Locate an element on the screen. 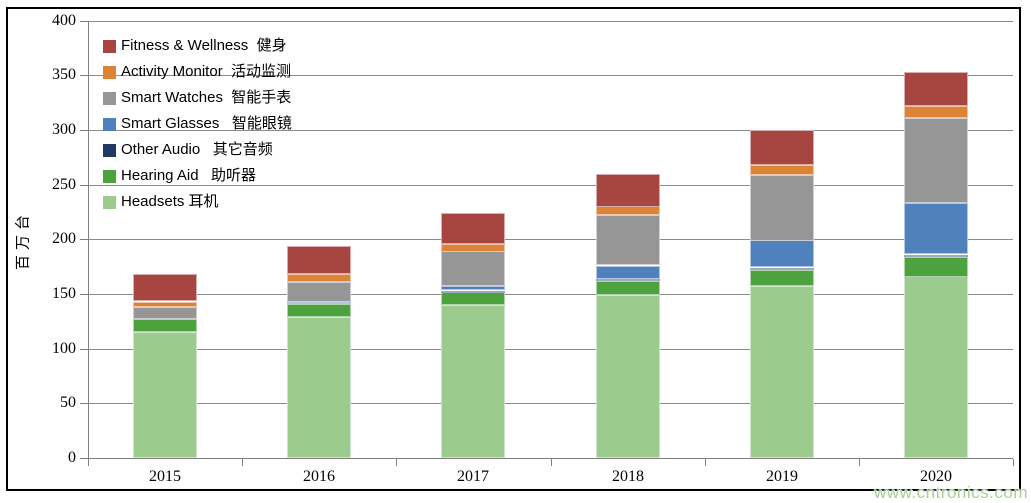  y-axis-tick-label: 400 is located at coordinates (64, 20).